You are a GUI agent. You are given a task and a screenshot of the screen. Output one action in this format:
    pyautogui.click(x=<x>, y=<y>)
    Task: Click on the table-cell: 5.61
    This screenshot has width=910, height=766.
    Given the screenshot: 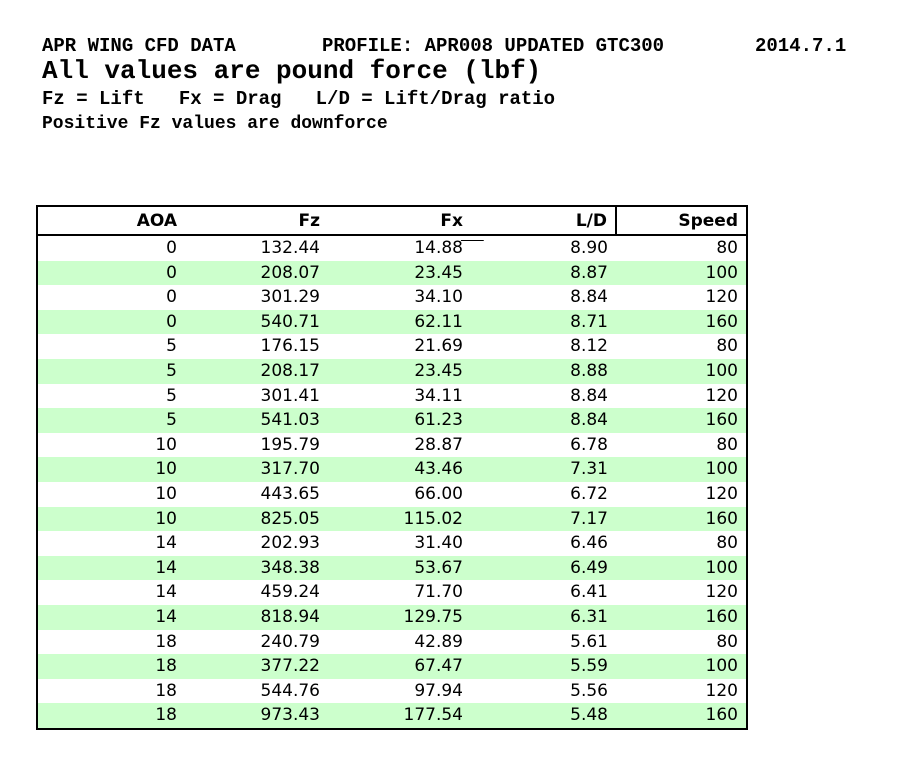 What is the action you would take?
    pyautogui.click(x=589, y=641)
    